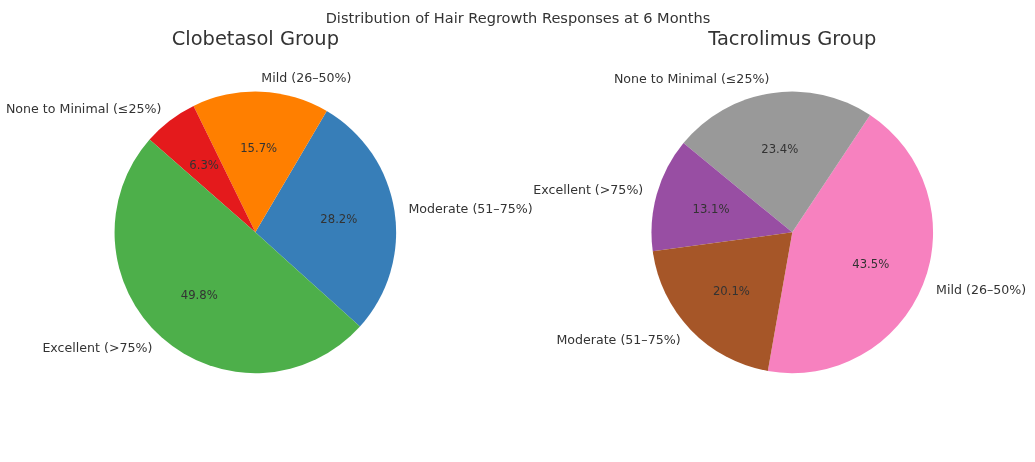  What do you see at coordinates (731, 290) in the screenshot?
I see `data-label: 20.1%` at bounding box center [731, 290].